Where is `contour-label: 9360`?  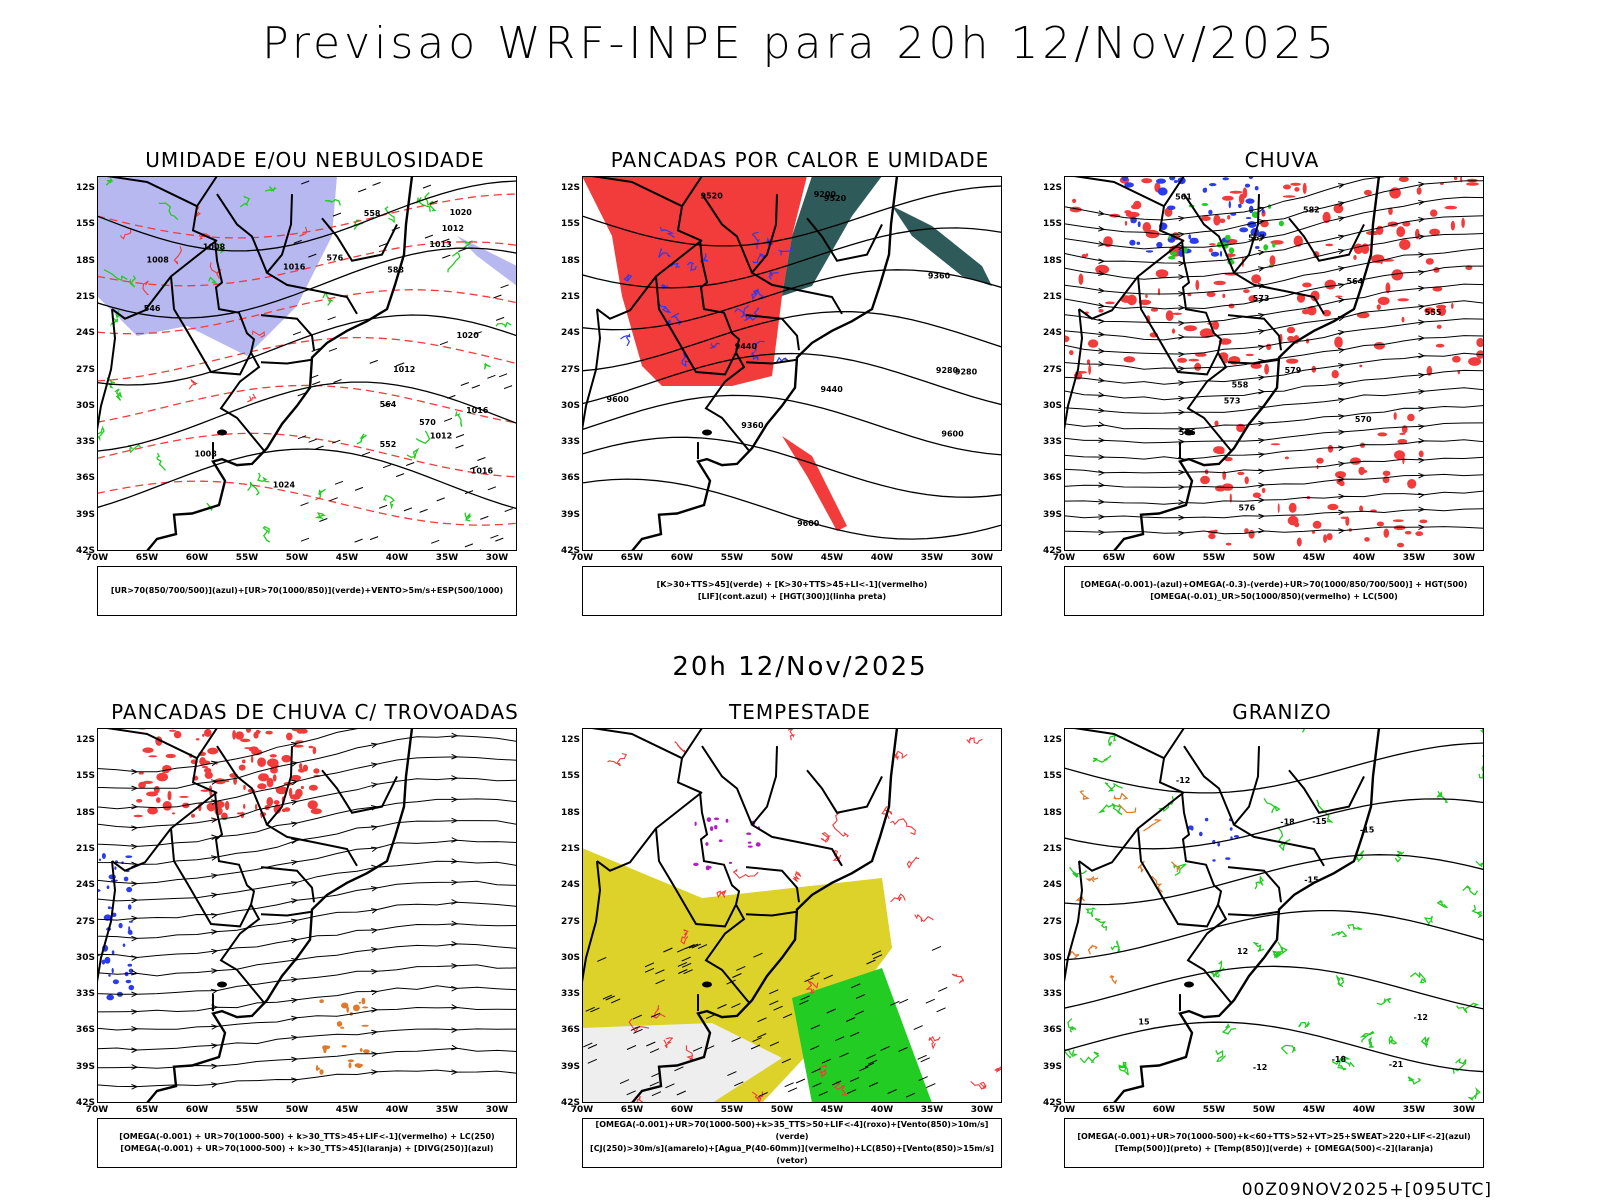 contour-label: 9360 is located at coordinates (939, 276).